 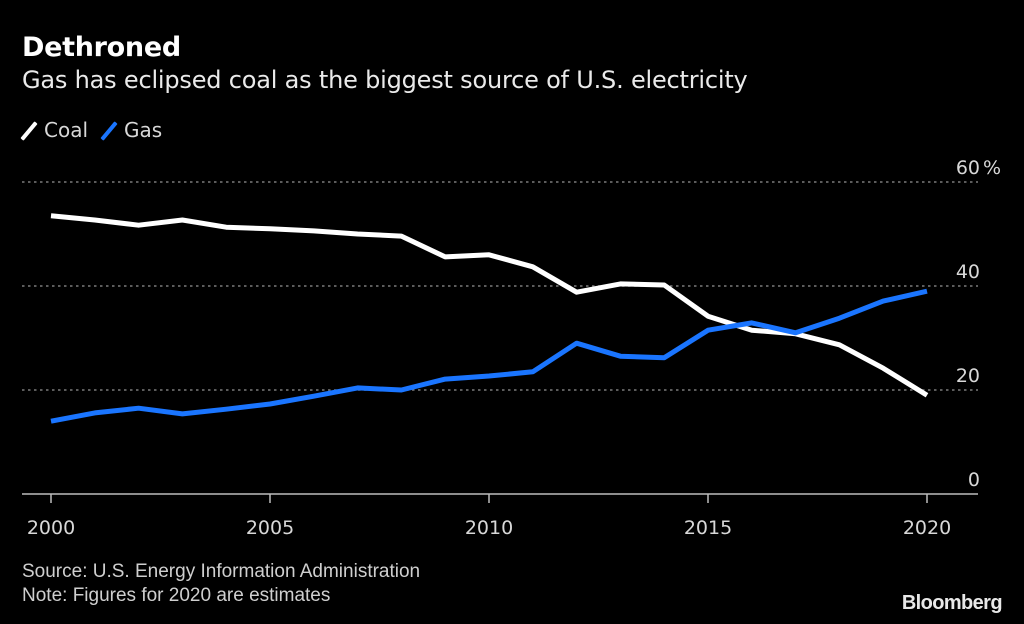 What do you see at coordinates (101, 47) in the screenshot?
I see `chart-title: Dethroned` at bounding box center [101, 47].